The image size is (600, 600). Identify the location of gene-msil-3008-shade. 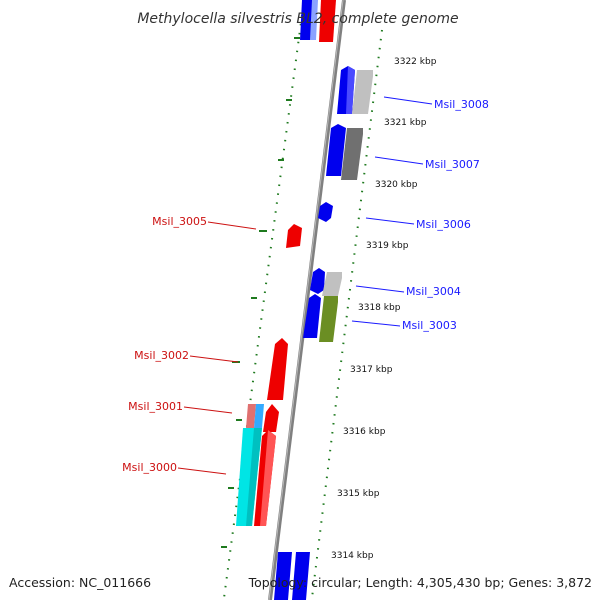
(350, 90).